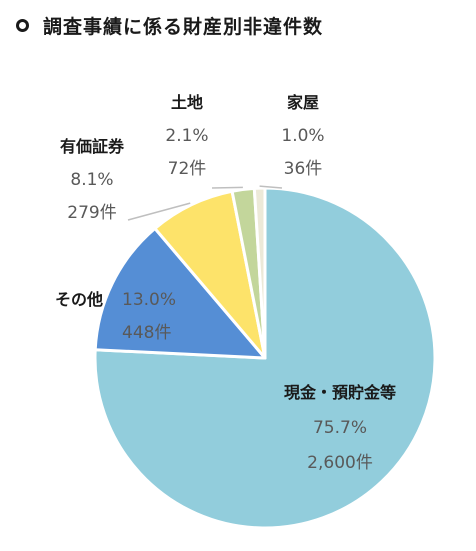 This screenshot has width=476, height=551. I want to click on slice-label-2: 有価証券 8.1% 279件, so click(92, 180).